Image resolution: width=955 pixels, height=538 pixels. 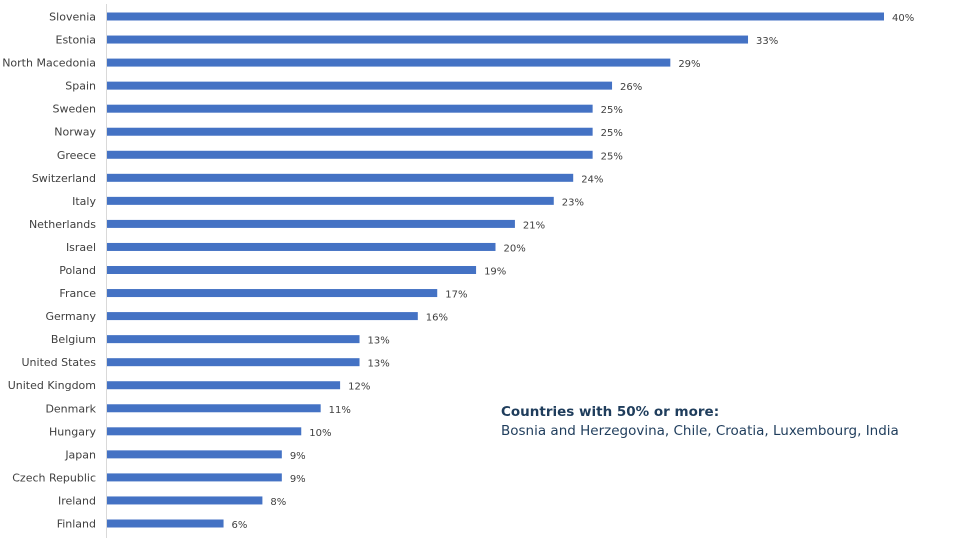 What do you see at coordinates (75, 132) in the screenshot?
I see `category-label: Norway` at bounding box center [75, 132].